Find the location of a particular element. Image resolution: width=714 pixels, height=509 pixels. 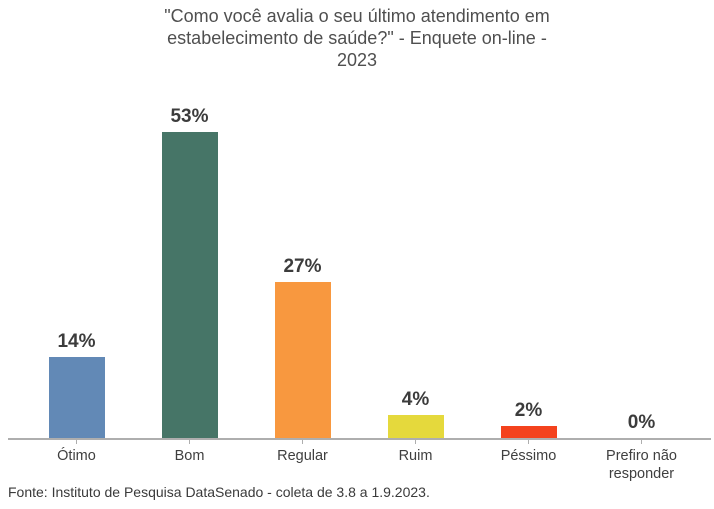

bar-pessimo is located at coordinates (528, 432).